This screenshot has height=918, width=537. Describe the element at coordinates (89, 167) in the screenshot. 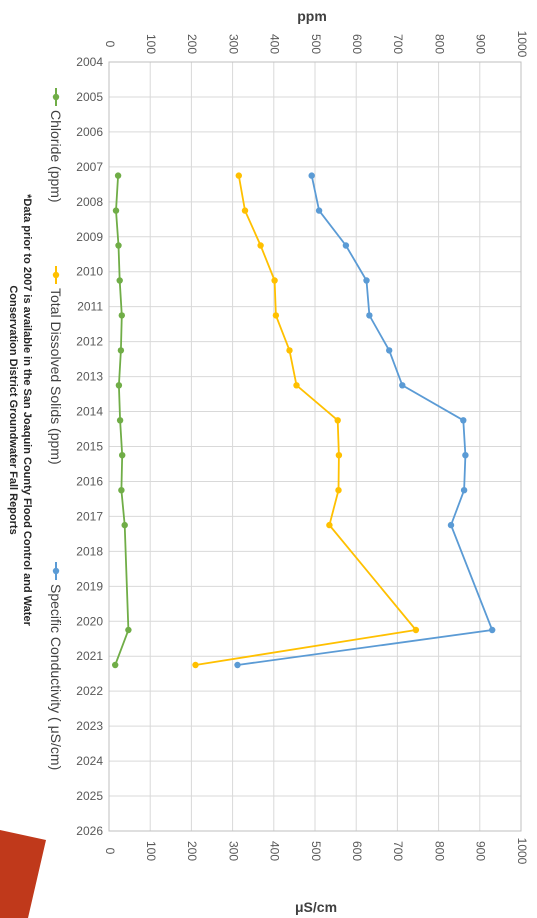

I see `year-tick-label: 2007` at that location.